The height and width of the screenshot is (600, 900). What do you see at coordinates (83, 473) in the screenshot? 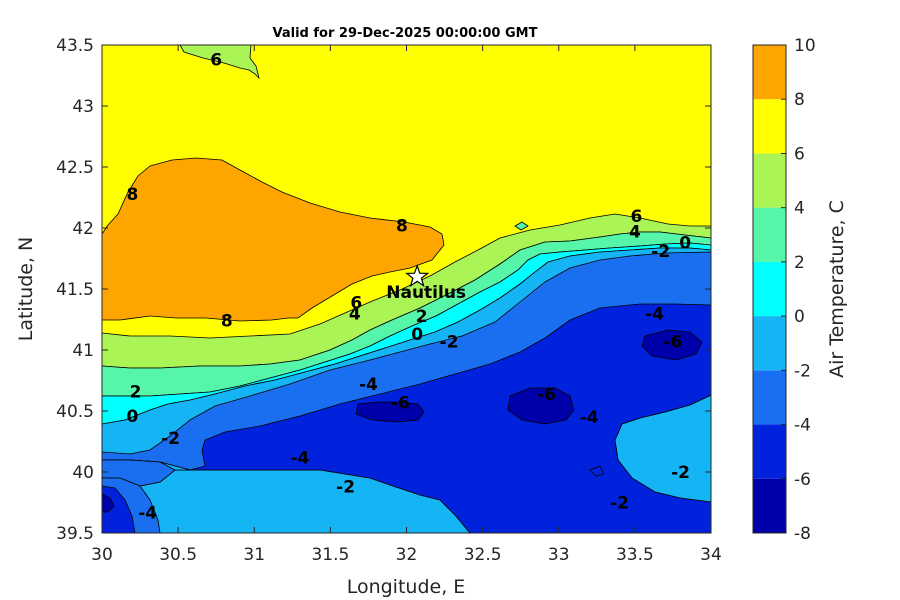
I see `y-tick-label: 40` at bounding box center [83, 473].